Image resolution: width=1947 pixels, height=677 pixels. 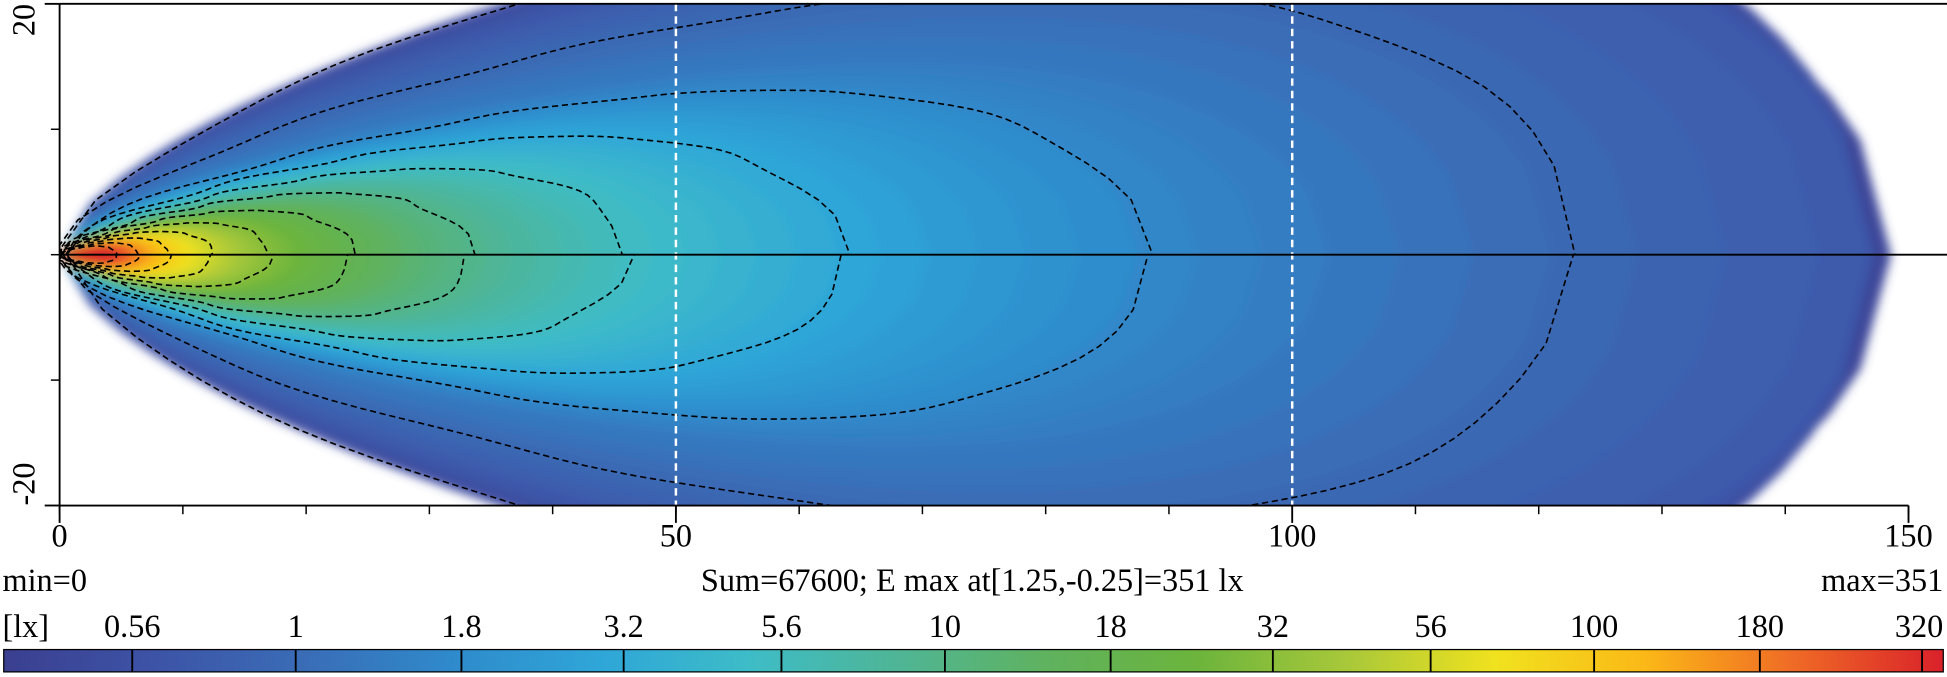 What do you see at coordinates (461, 626) in the screenshot?
I see `colorbar-tick-label: 1.8` at bounding box center [461, 626].